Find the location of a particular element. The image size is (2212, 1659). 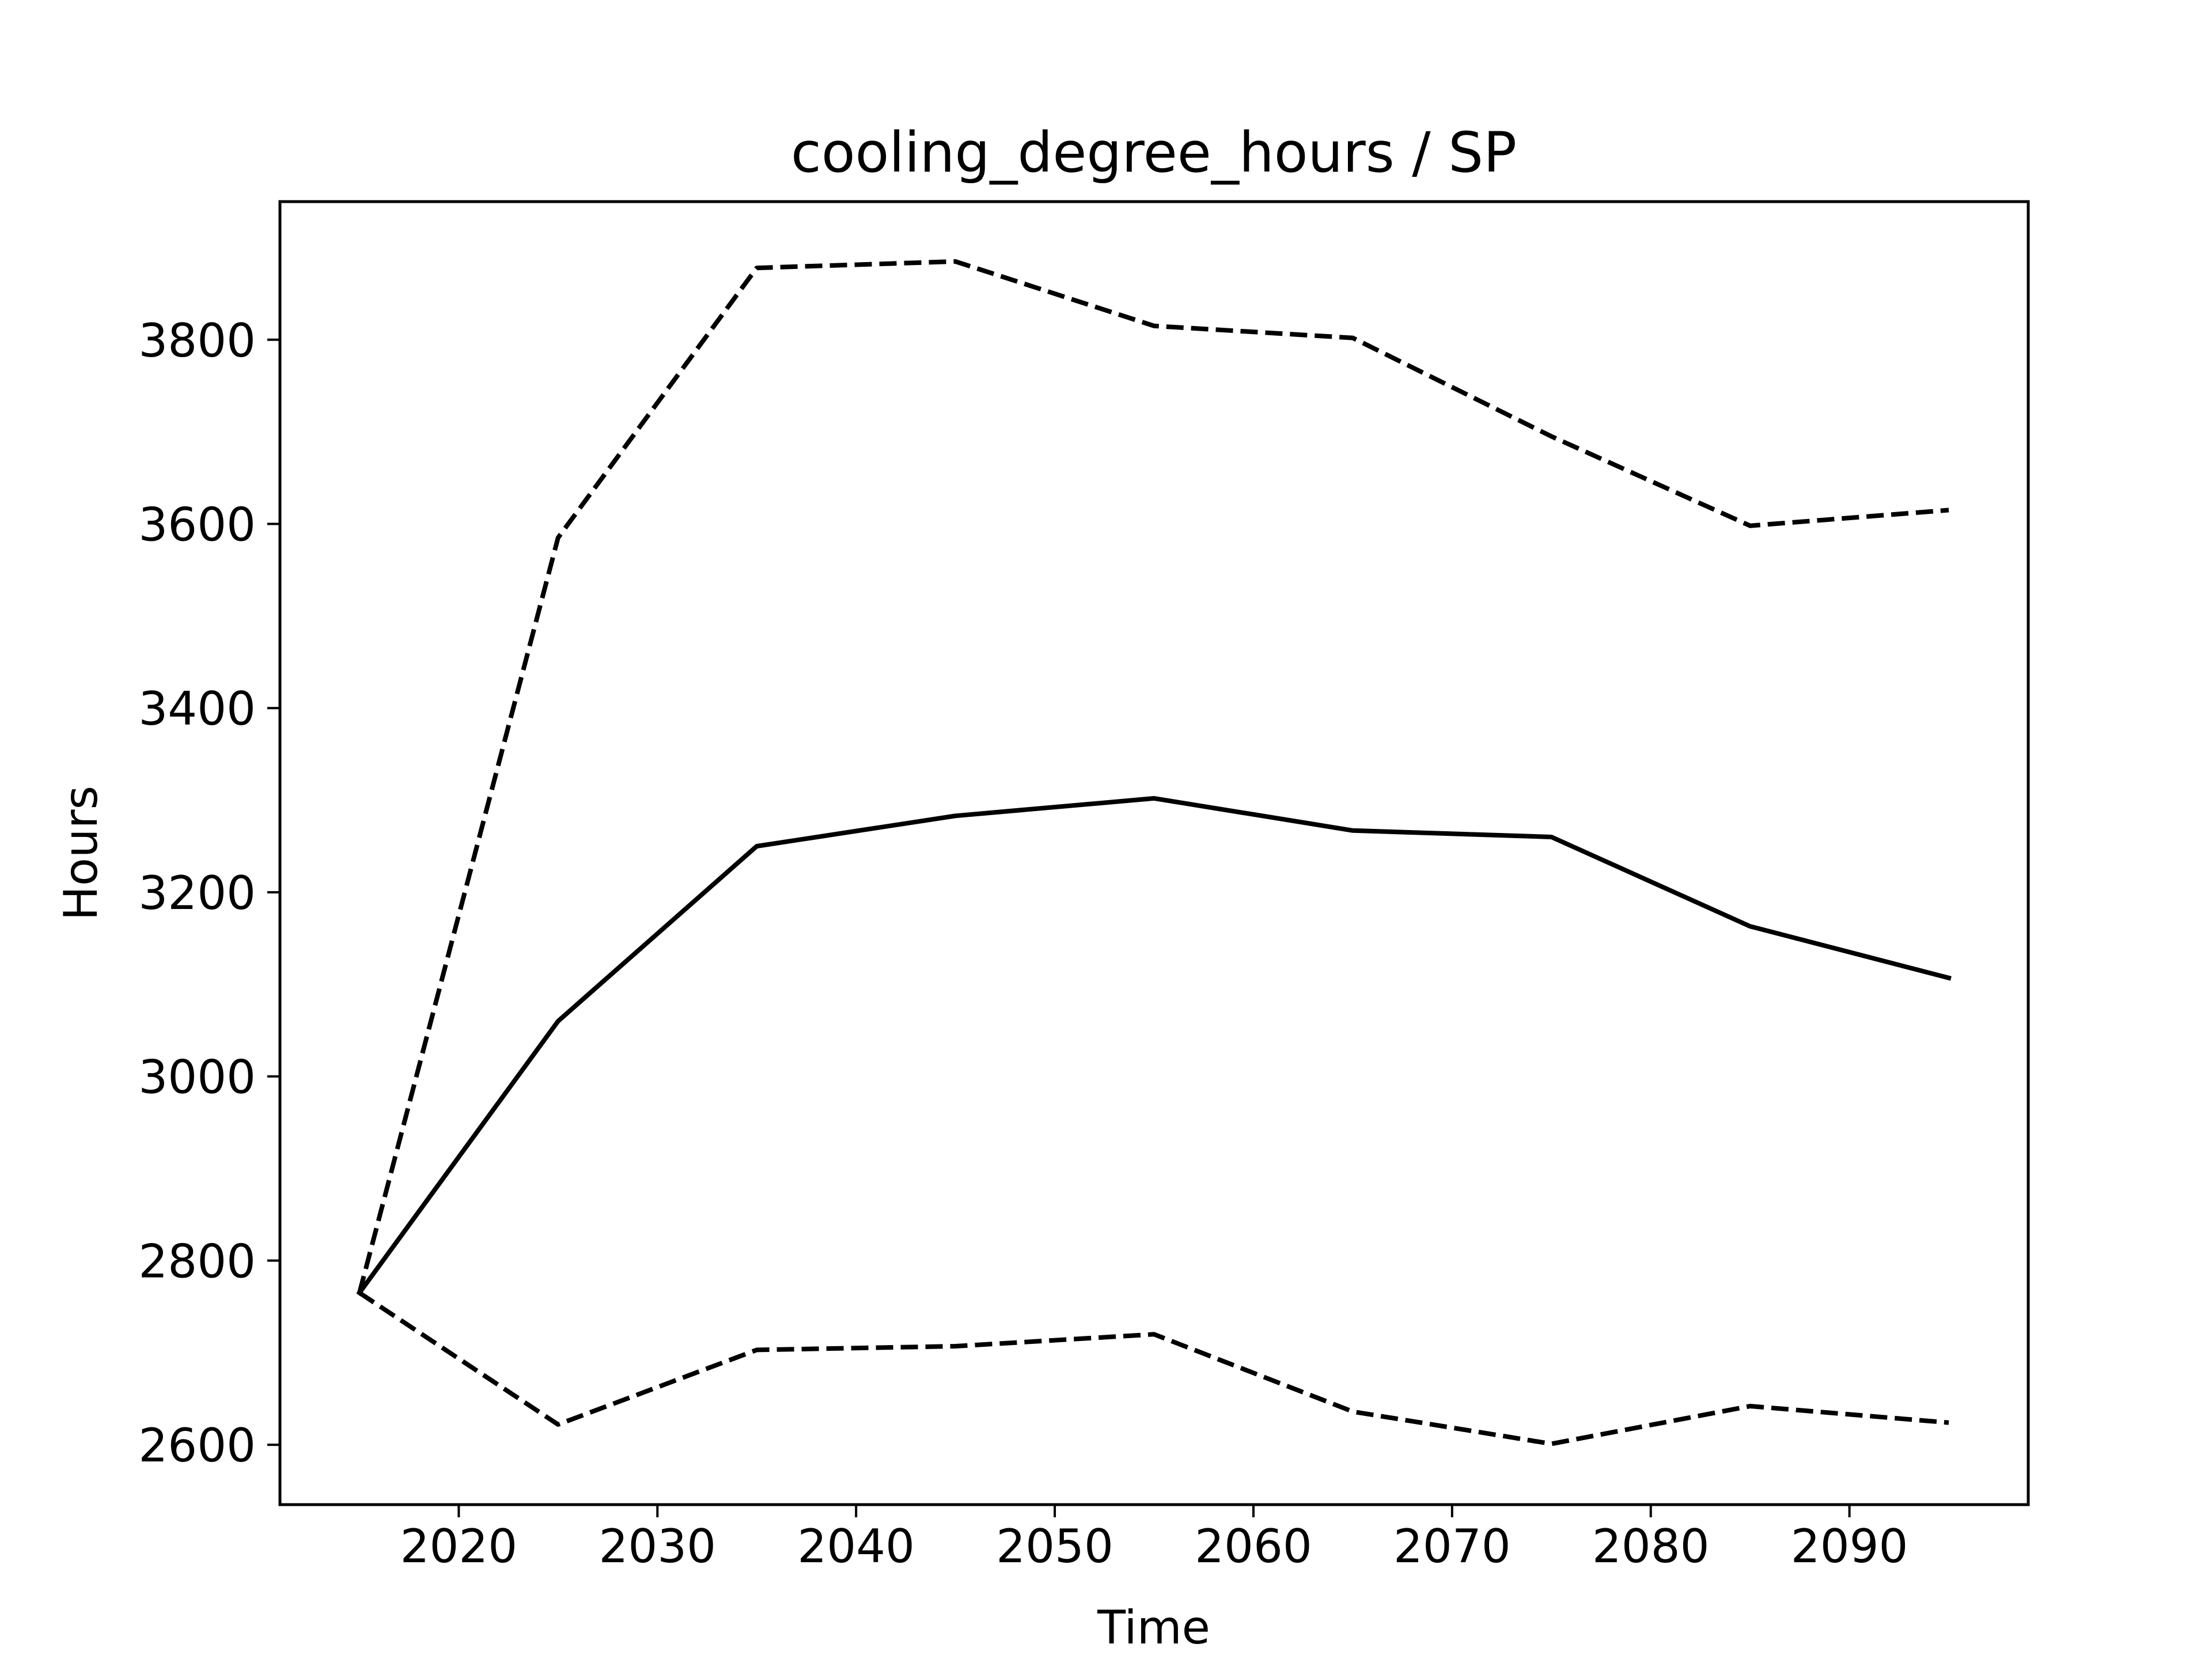

series-line-lower is located at coordinates (1153, 1368).